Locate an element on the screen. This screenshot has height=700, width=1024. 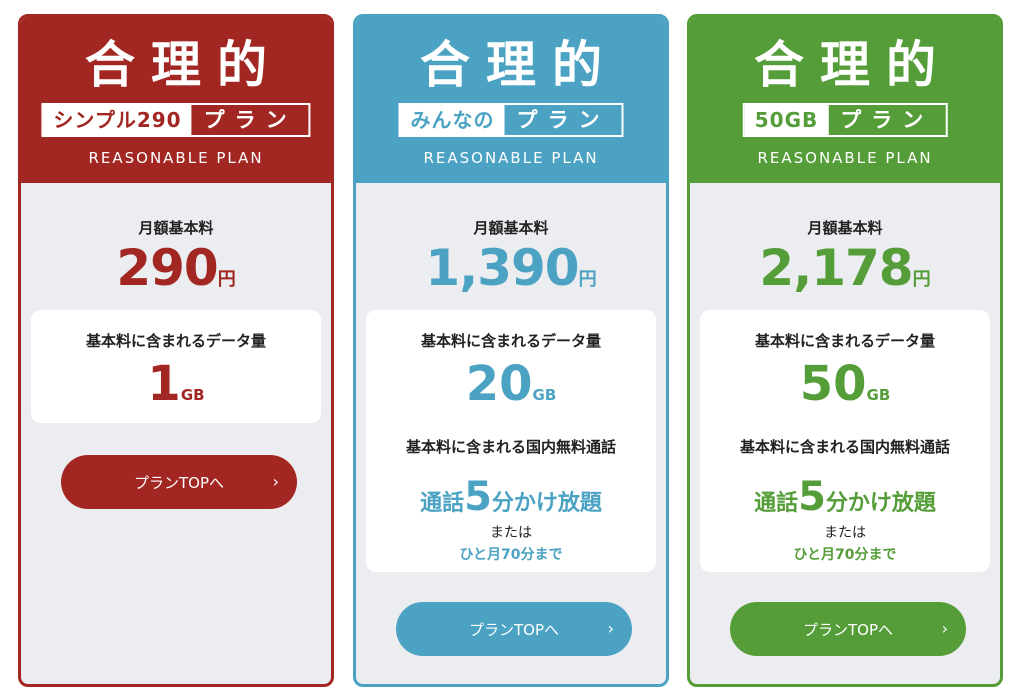
monthly-fee-price: 290円 is located at coordinates (176, 268).